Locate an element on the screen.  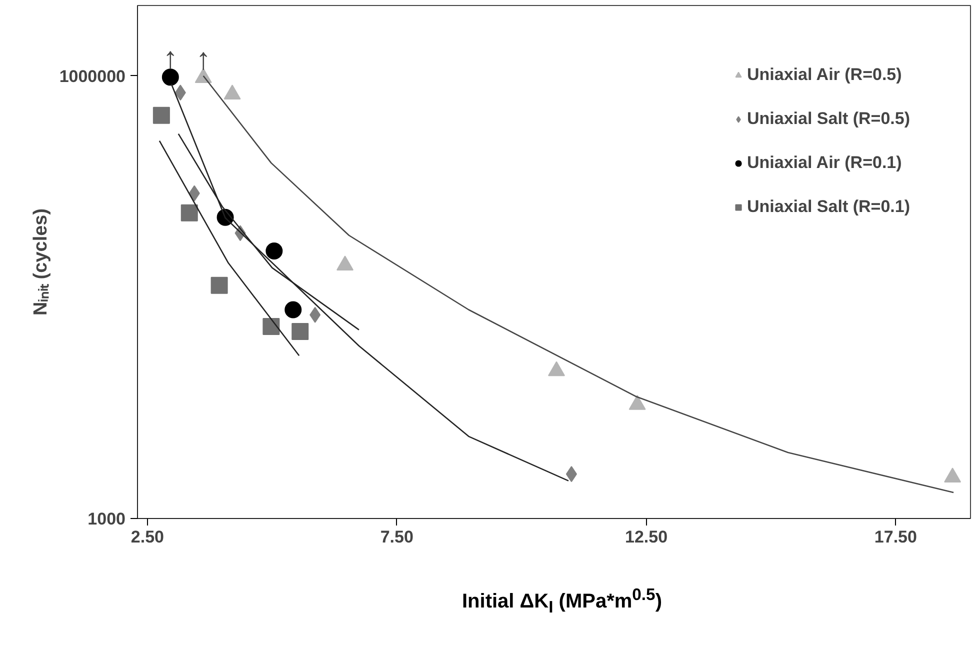
x-tick-label: 12.50 is located at coordinates (646, 537).